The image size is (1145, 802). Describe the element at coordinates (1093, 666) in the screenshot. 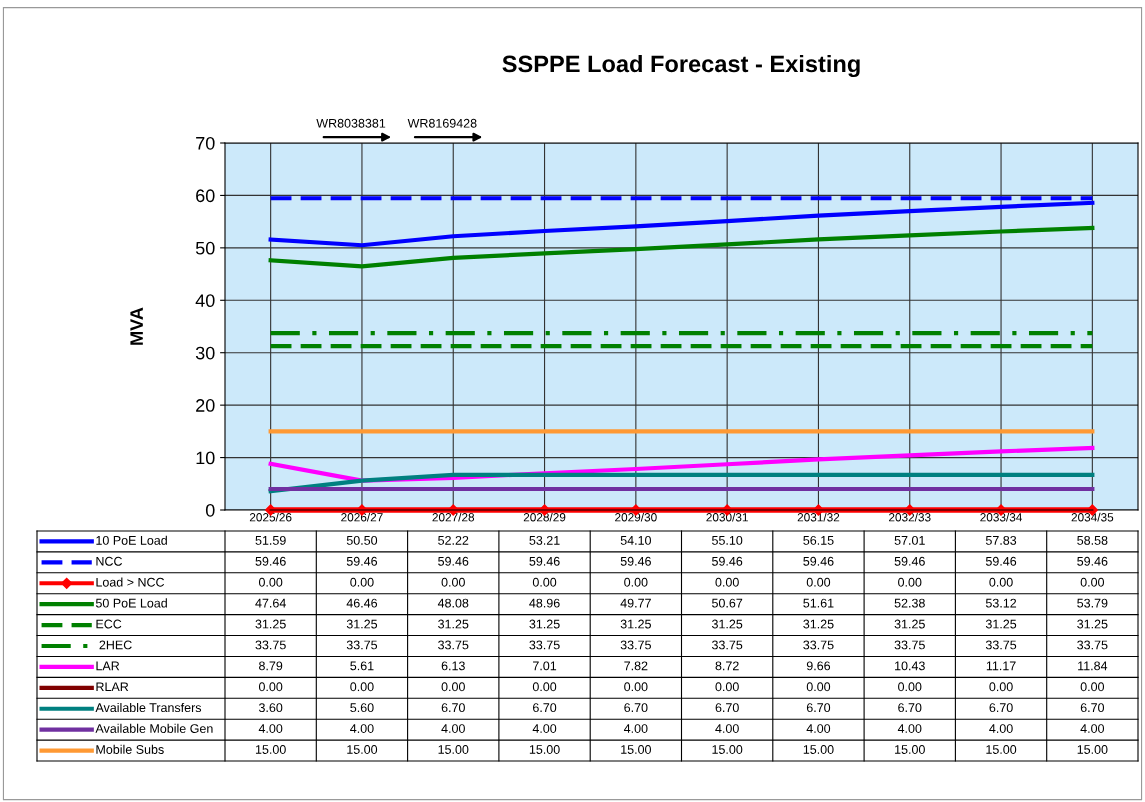

I see `data-label: 11.84` at that location.